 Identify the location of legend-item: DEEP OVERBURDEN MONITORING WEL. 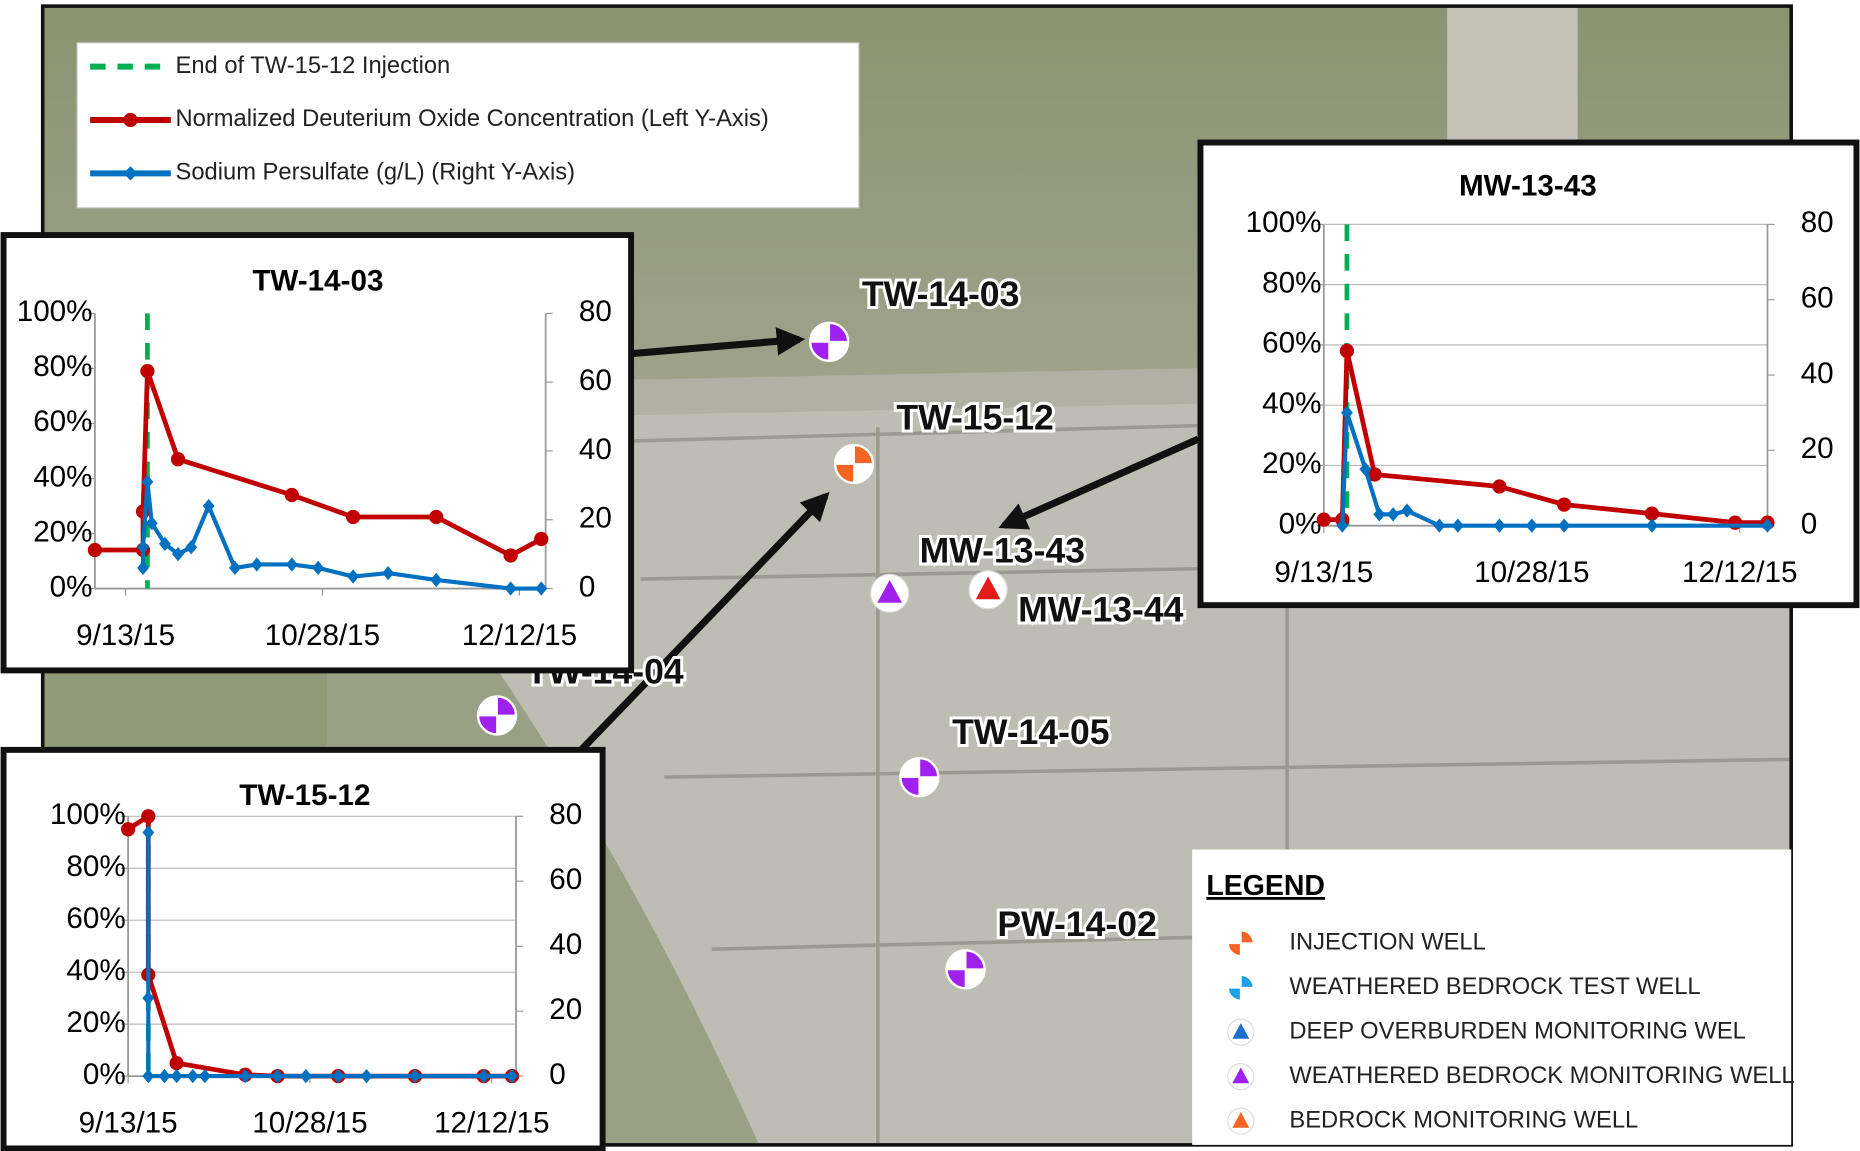
(1517, 1031).